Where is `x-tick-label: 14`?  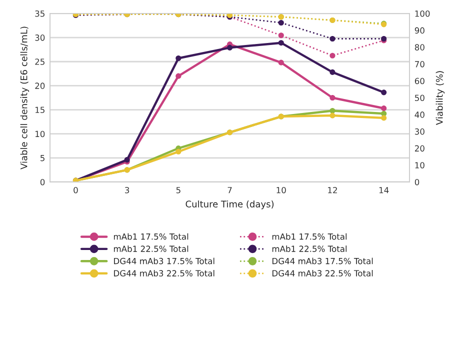
x-tick-label: 14 is located at coordinates (384, 190).